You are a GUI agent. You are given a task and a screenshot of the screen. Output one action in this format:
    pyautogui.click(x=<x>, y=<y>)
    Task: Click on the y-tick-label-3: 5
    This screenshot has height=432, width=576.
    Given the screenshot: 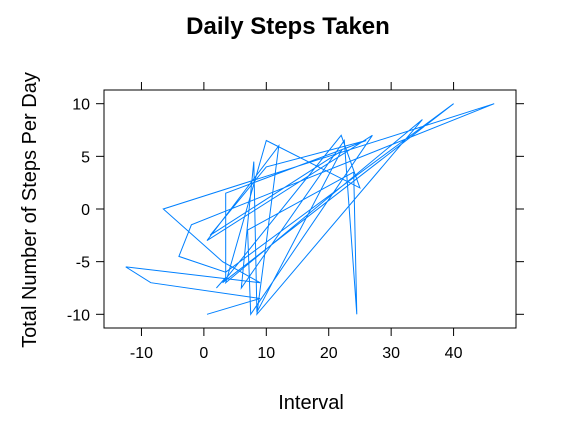 What is the action you would take?
    pyautogui.click(x=85, y=157)
    